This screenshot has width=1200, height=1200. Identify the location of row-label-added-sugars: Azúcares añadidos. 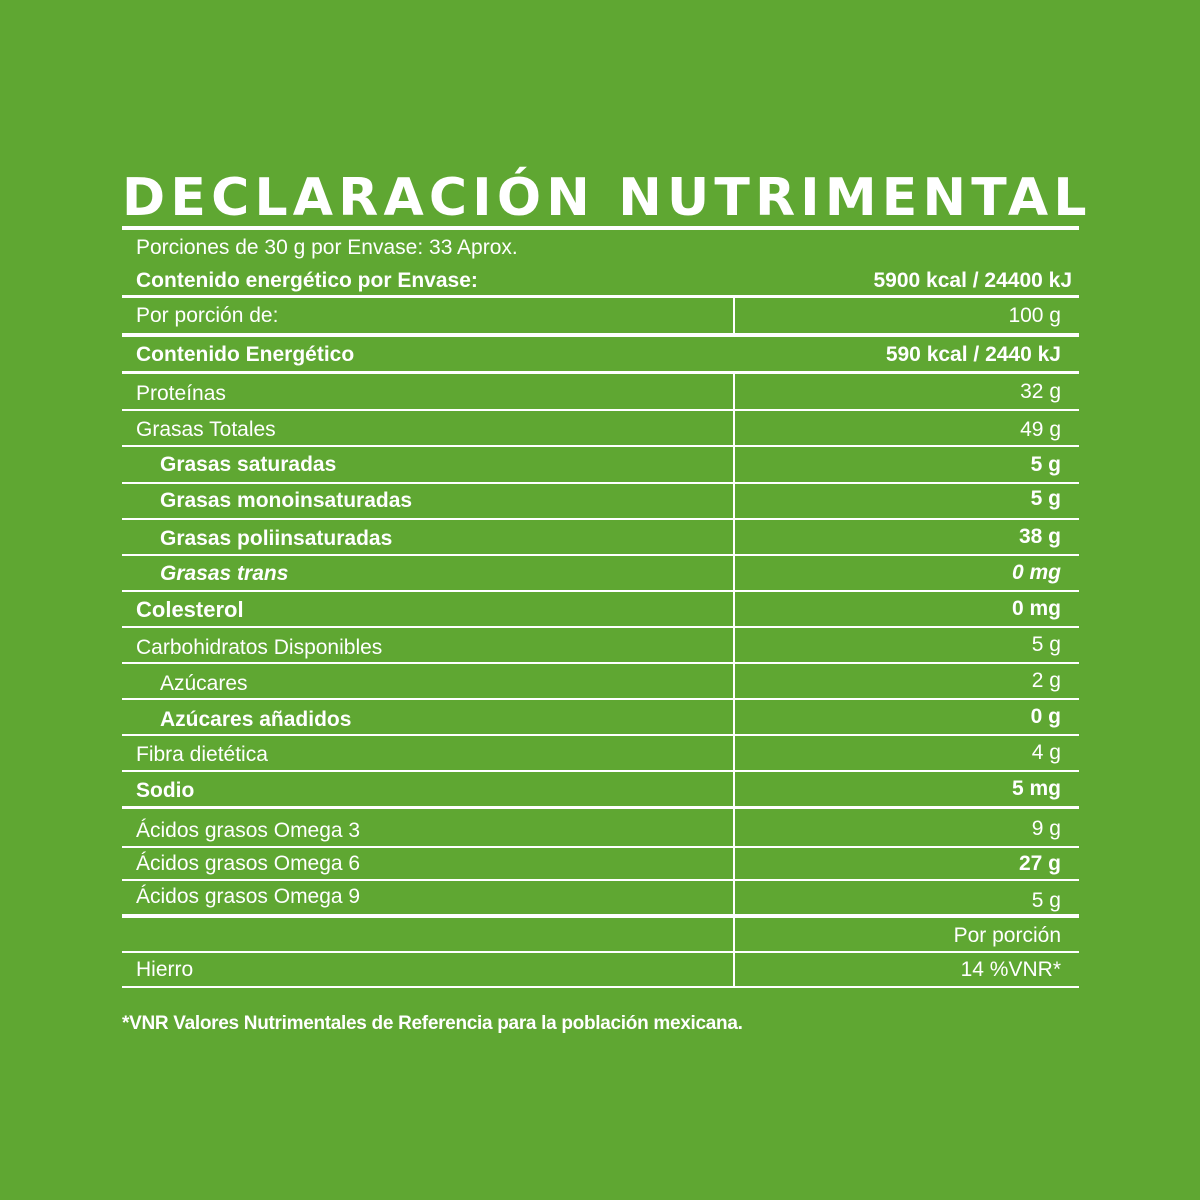
(256, 719).